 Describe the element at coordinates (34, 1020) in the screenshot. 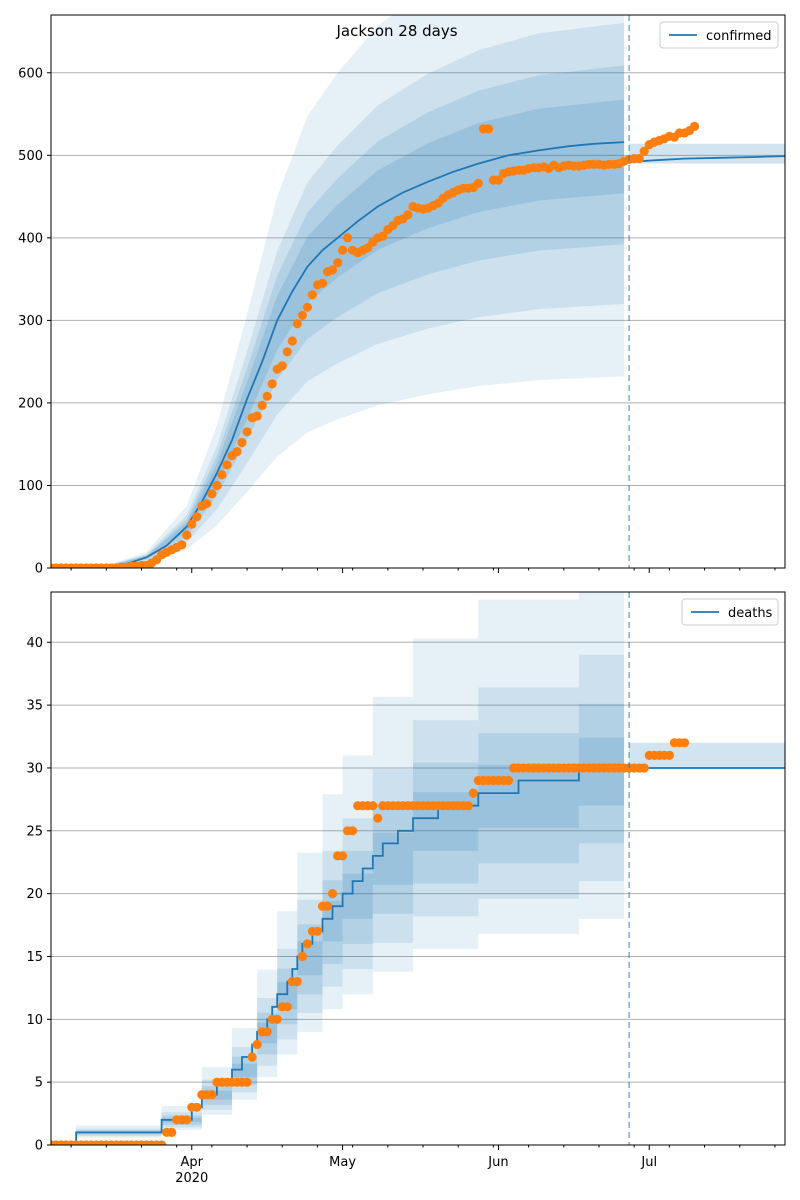

I see `y-tick-label: 10` at that location.